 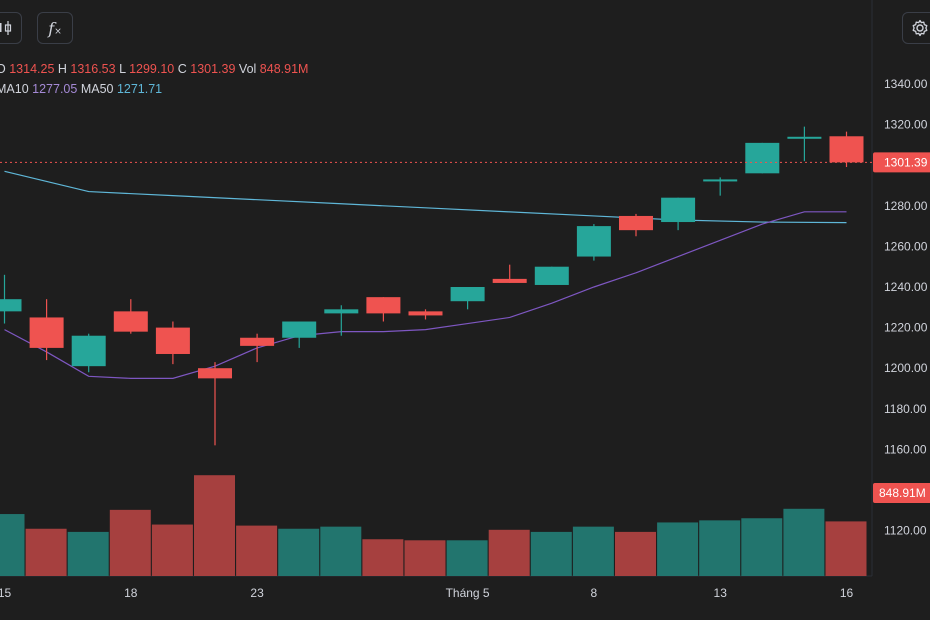 I want to click on indicators-button: f ×, so click(x=55, y=28).